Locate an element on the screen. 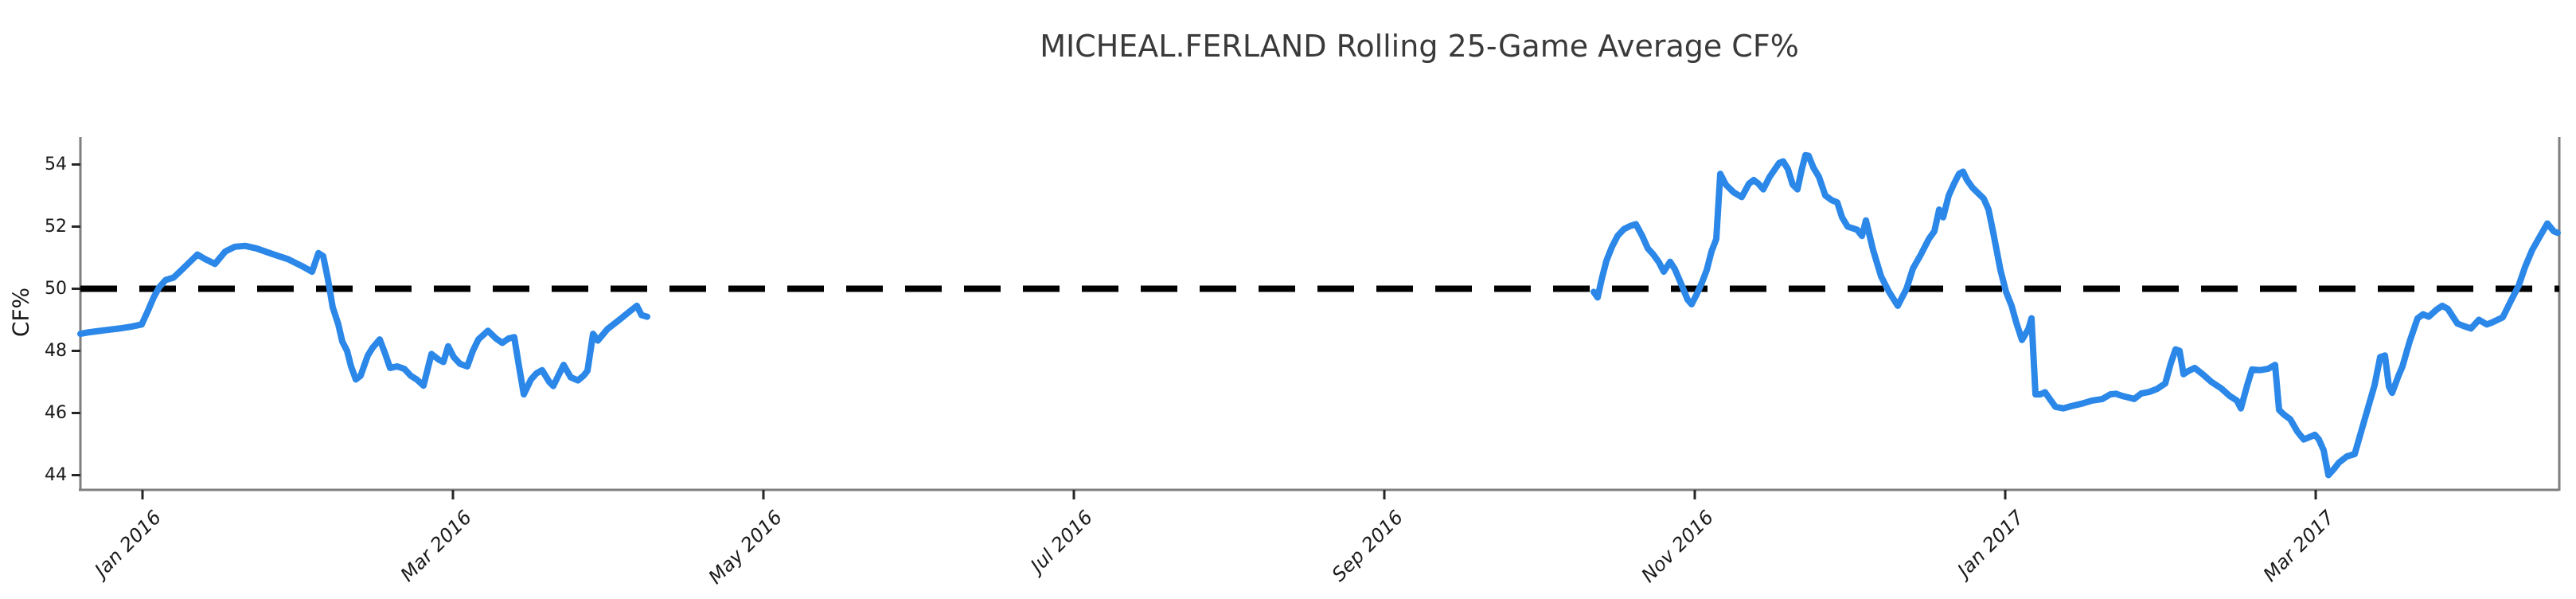 The height and width of the screenshot is (599, 2576). y-tick-label: 50 is located at coordinates (56, 289).